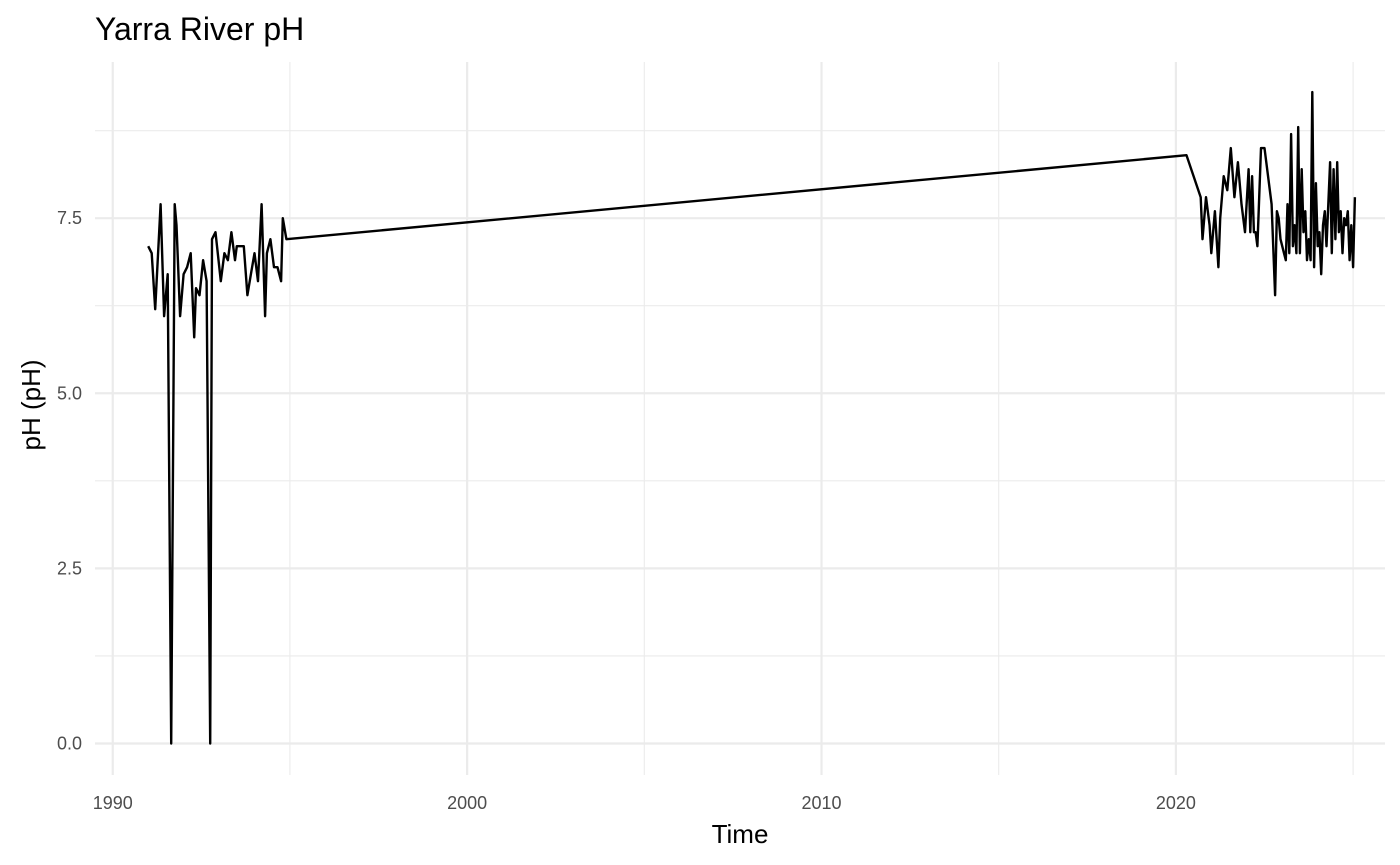  Describe the element at coordinates (1176, 803) in the screenshot. I see `x-tick-label: 2020` at that location.